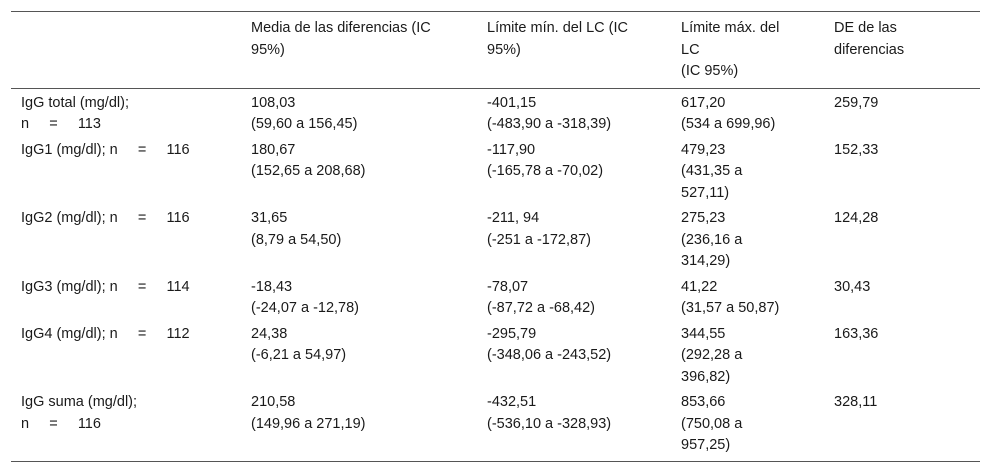 Image resolution: width=992 pixels, height=462 pixels. I want to click on header-cell-upper-limit: Límite máx. del LC (IC 95%), so click(730, 49).